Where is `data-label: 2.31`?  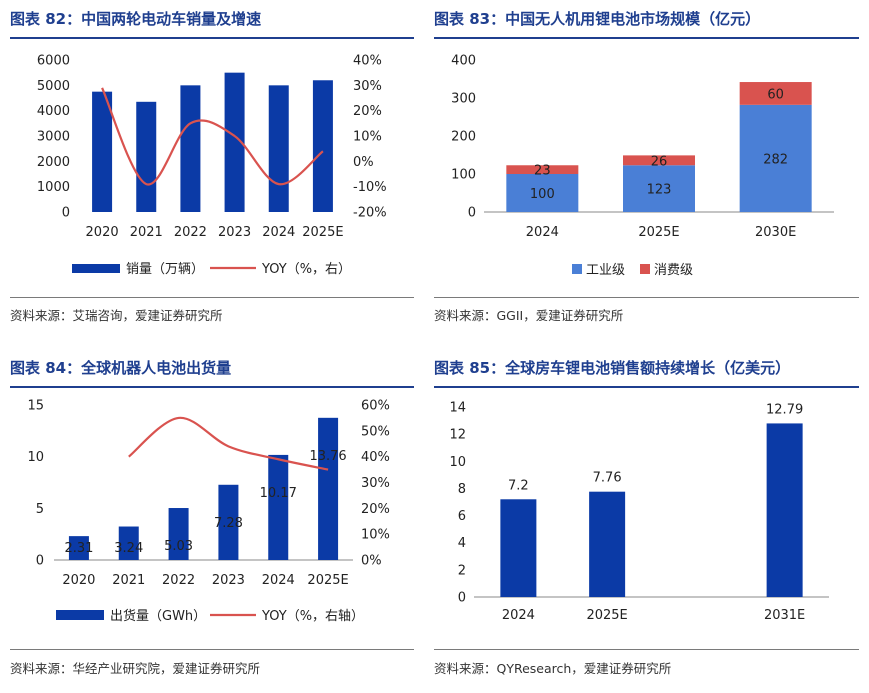
data-label: 2.31 is located at coordinates (78, 548).